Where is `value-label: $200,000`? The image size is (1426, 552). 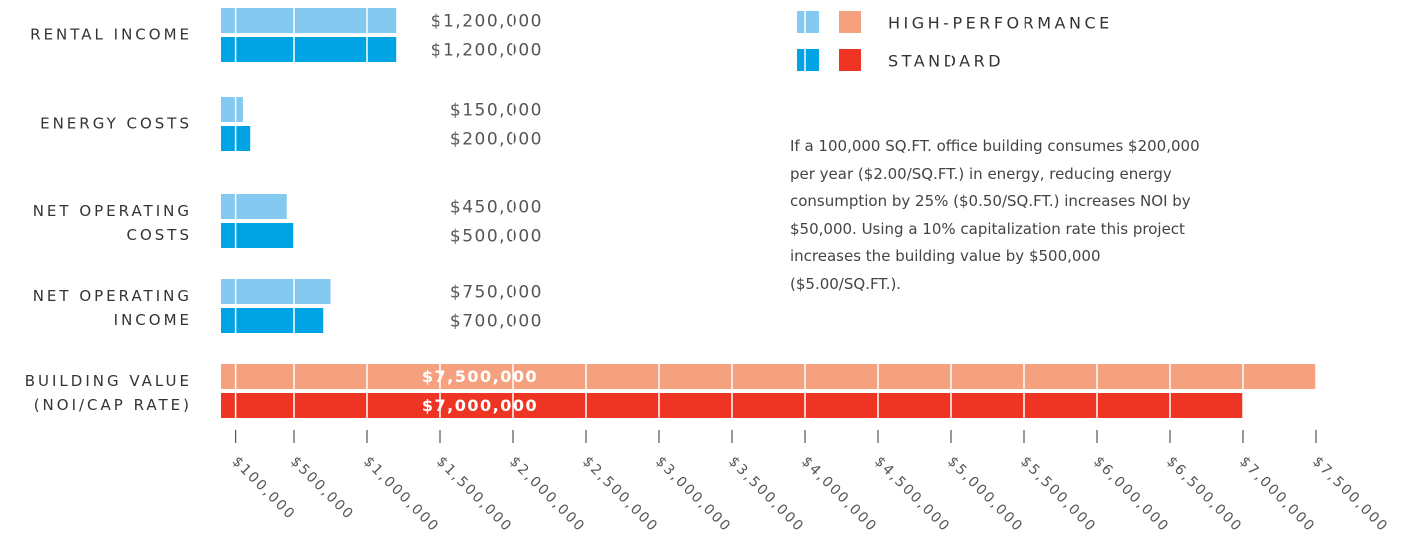
value-label: $200,000 is located at coordinates (496, 140).